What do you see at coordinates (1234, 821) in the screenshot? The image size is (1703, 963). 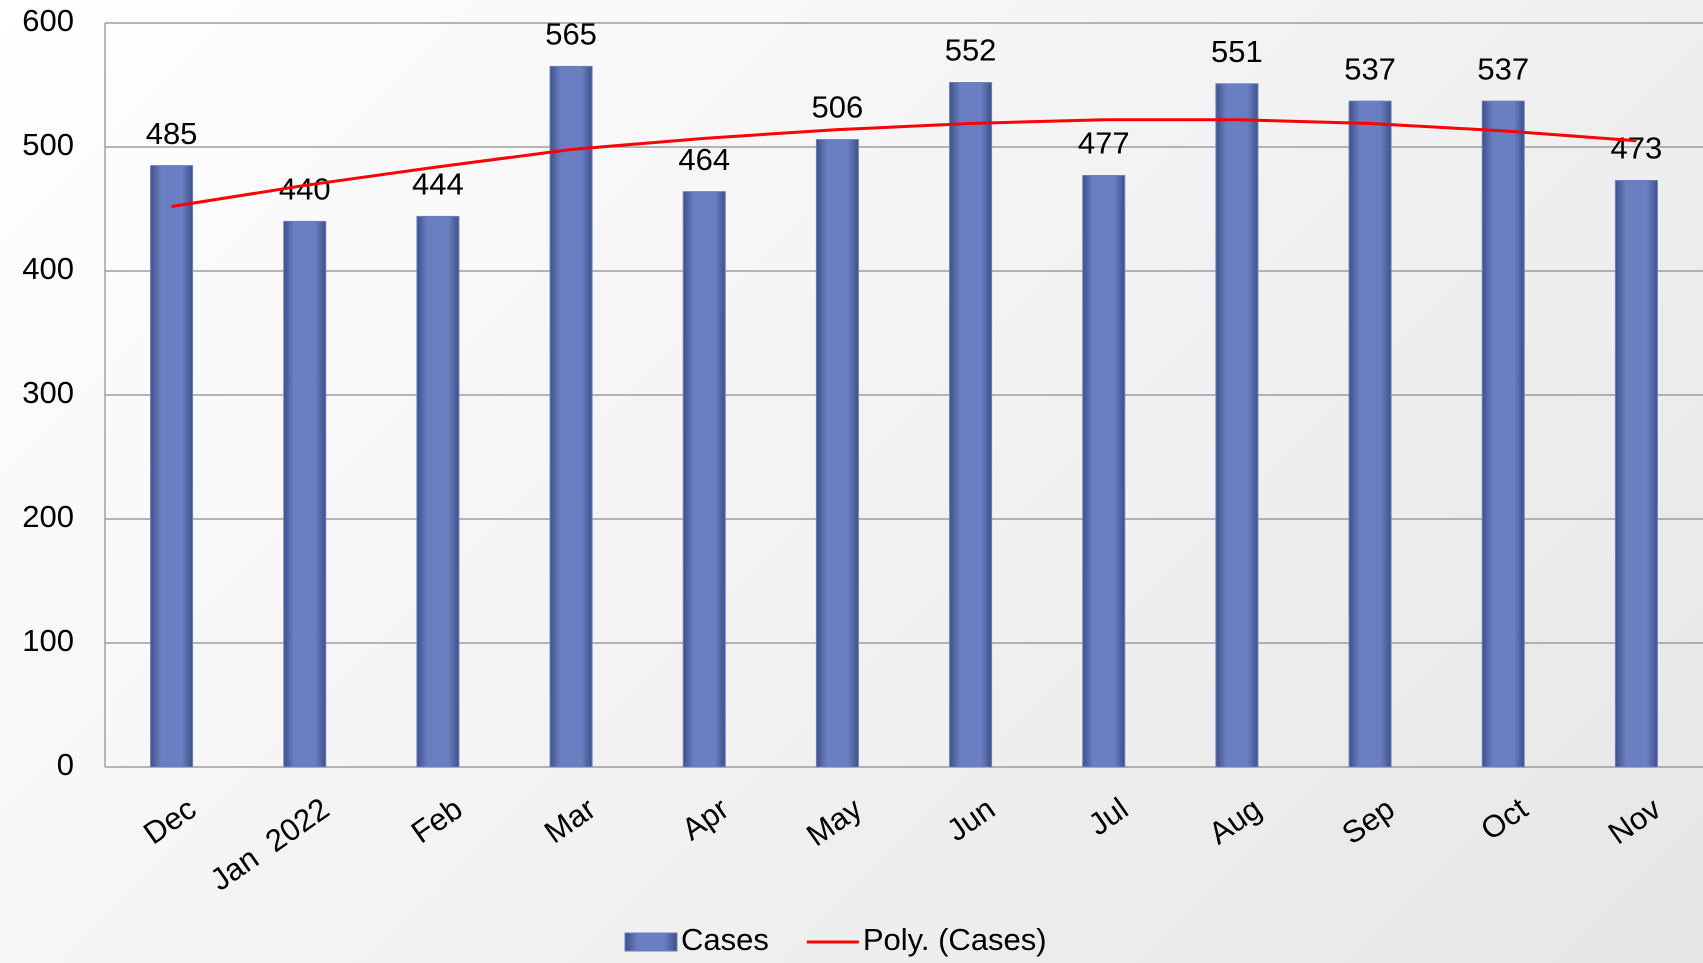 I see `x-tick-label: Aug` at bounding box center [1234, 821].